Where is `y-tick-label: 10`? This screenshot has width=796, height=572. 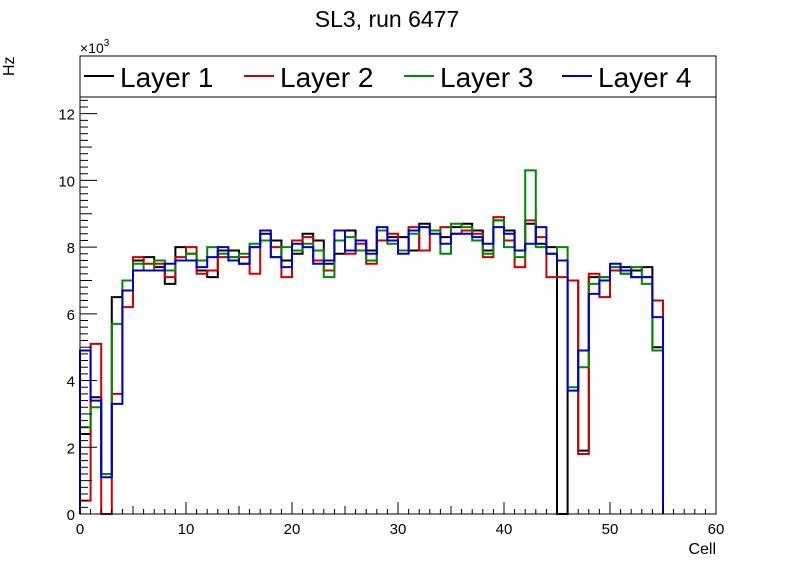 y-tick-label: 10 is located at coordinates (66, 181).